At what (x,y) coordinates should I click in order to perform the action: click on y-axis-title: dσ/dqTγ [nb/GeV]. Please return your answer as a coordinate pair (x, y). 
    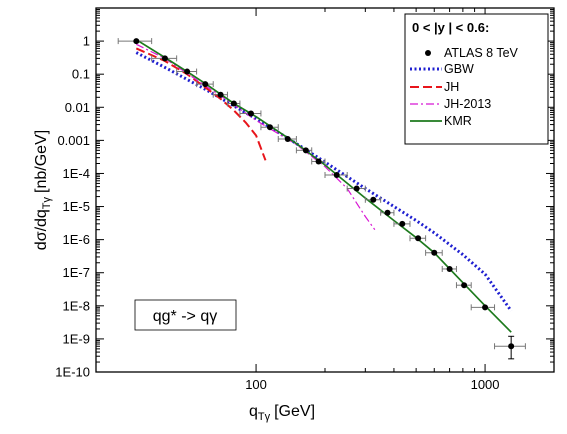
    Looking at the image, I should click on (43, 190).